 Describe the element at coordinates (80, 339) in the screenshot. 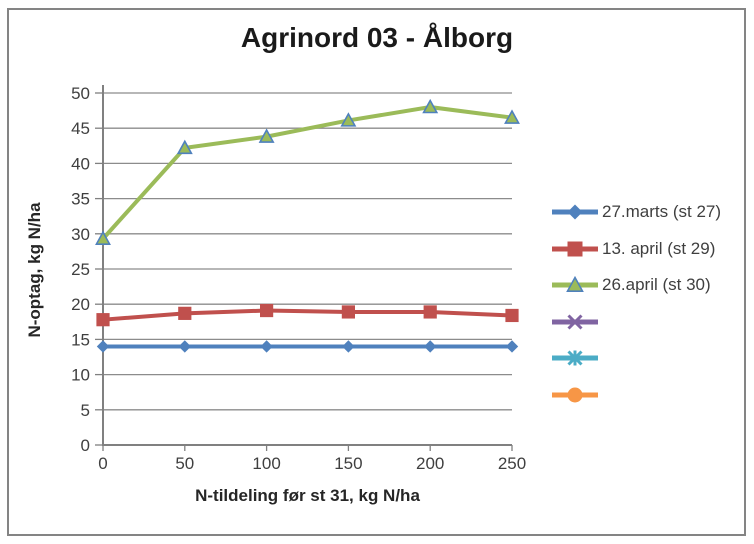

I see `y-tick-label-15: 15` at that location.